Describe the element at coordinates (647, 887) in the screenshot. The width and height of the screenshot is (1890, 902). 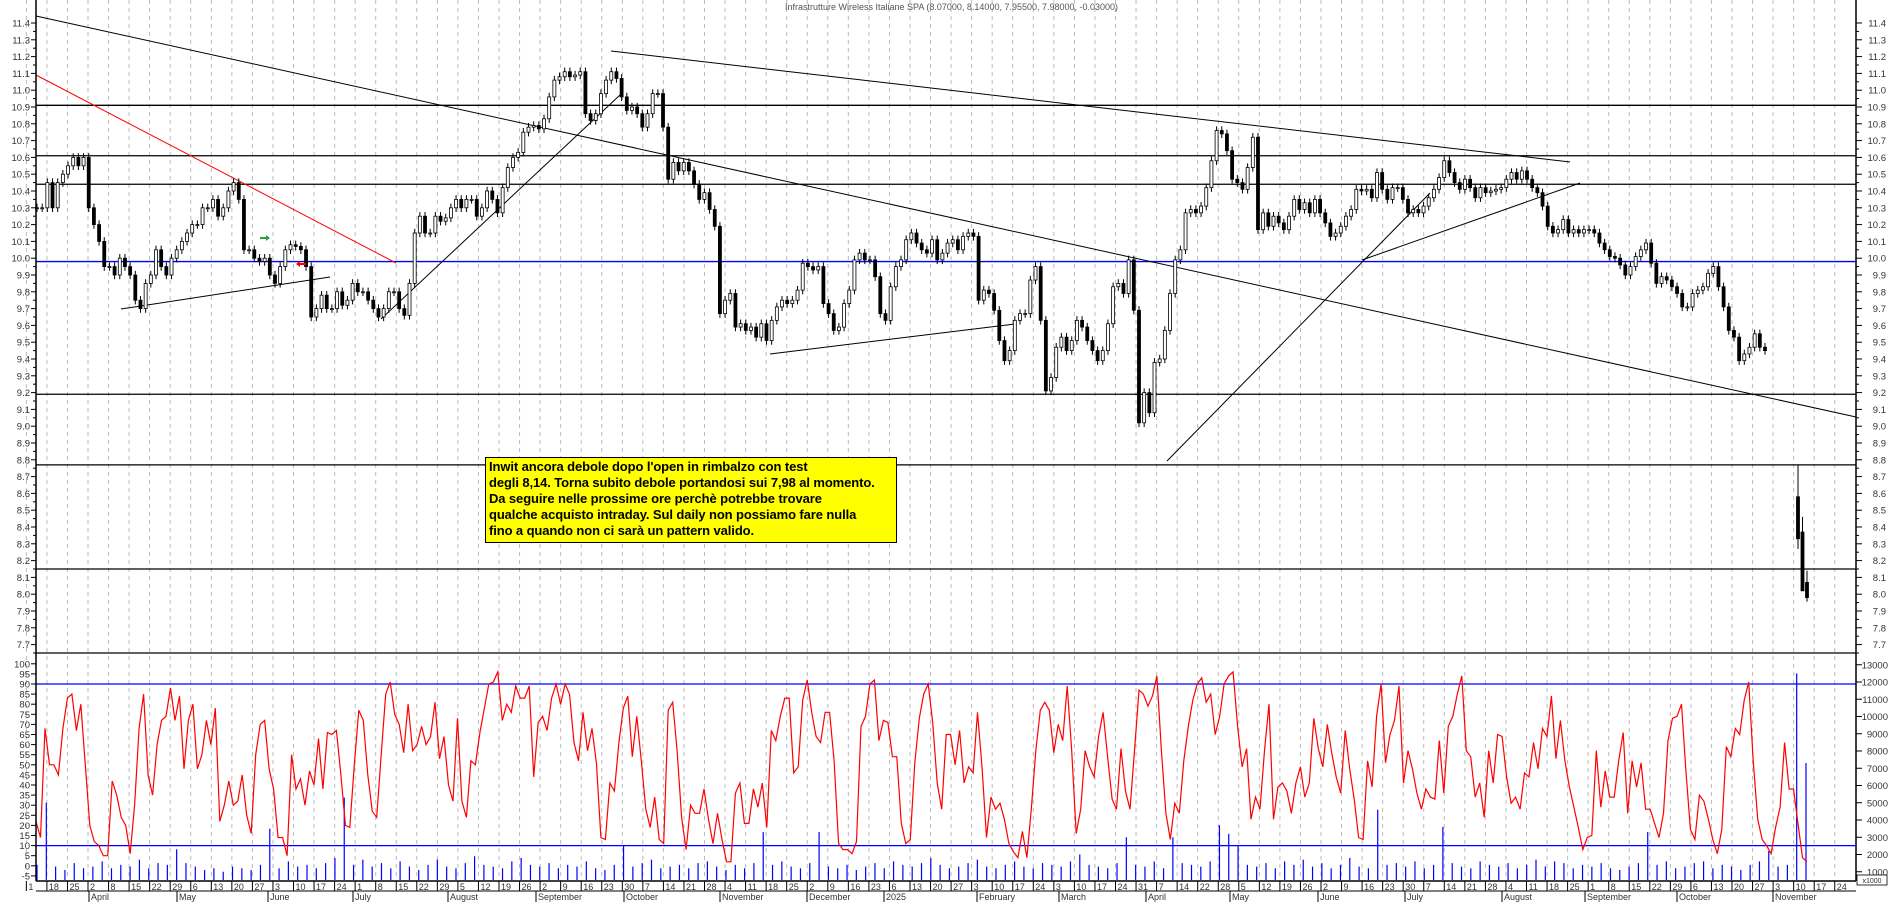
I see `day-label: 7` at that location.